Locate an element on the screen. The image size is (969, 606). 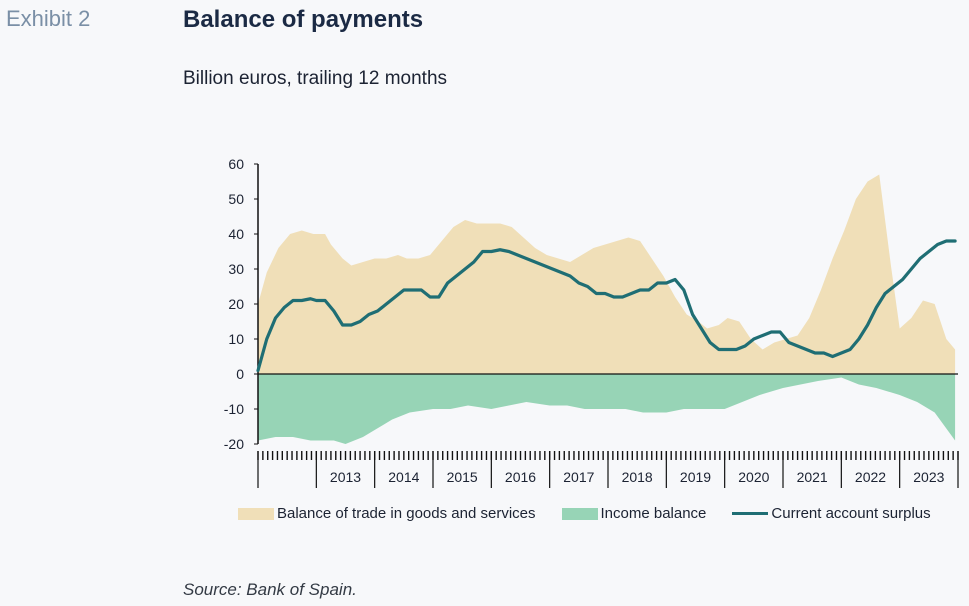
x-year-label: 2014 is located at coordinates (403, 477).